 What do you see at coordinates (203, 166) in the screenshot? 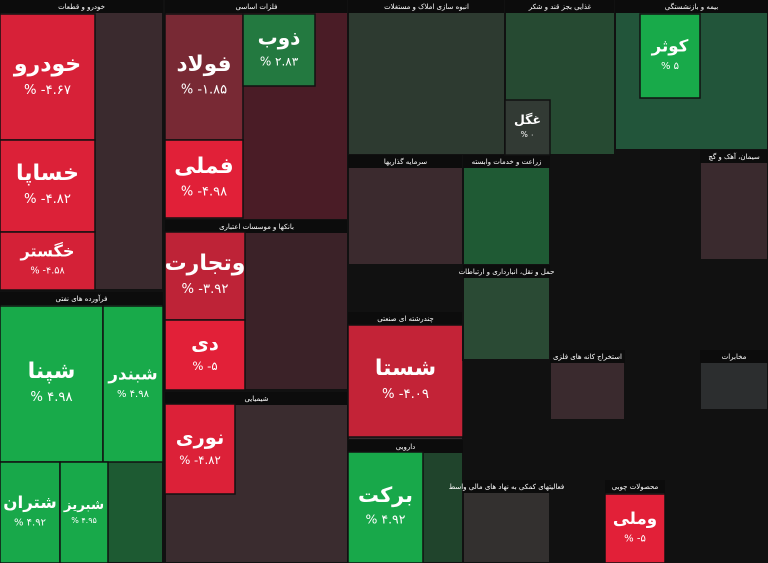
I see `tile-name: فملی` at bounding box center [203, 166].